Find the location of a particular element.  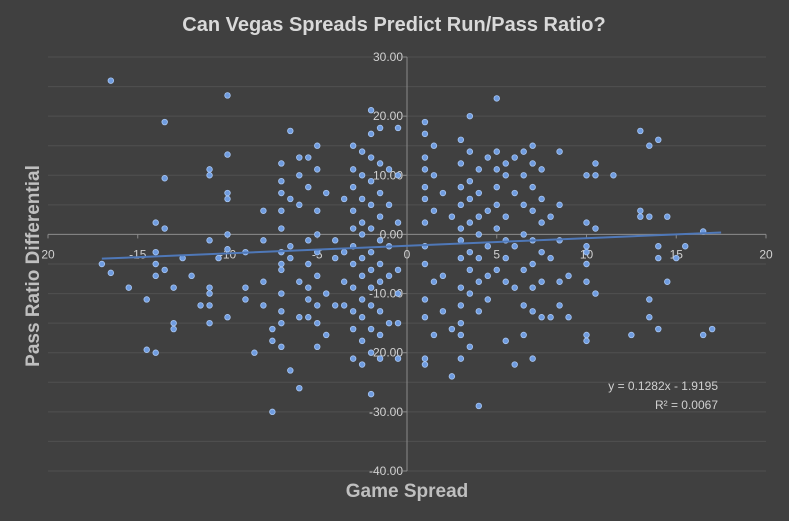

y-tick-label: 10.00 is located at coordinates (388, 175).